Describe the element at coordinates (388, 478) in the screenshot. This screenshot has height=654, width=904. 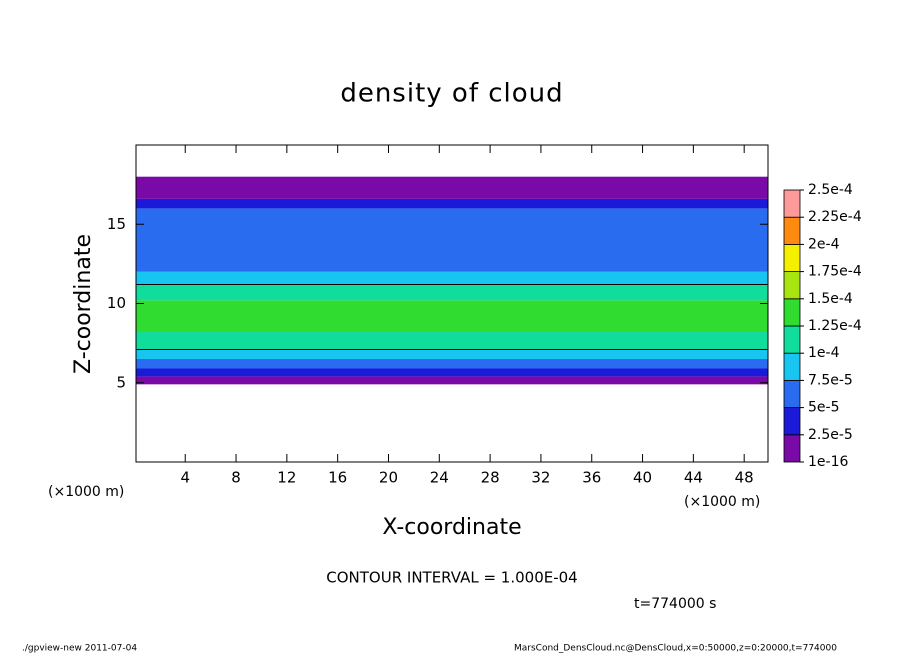
I see `x-tick-label: 20` at that location.